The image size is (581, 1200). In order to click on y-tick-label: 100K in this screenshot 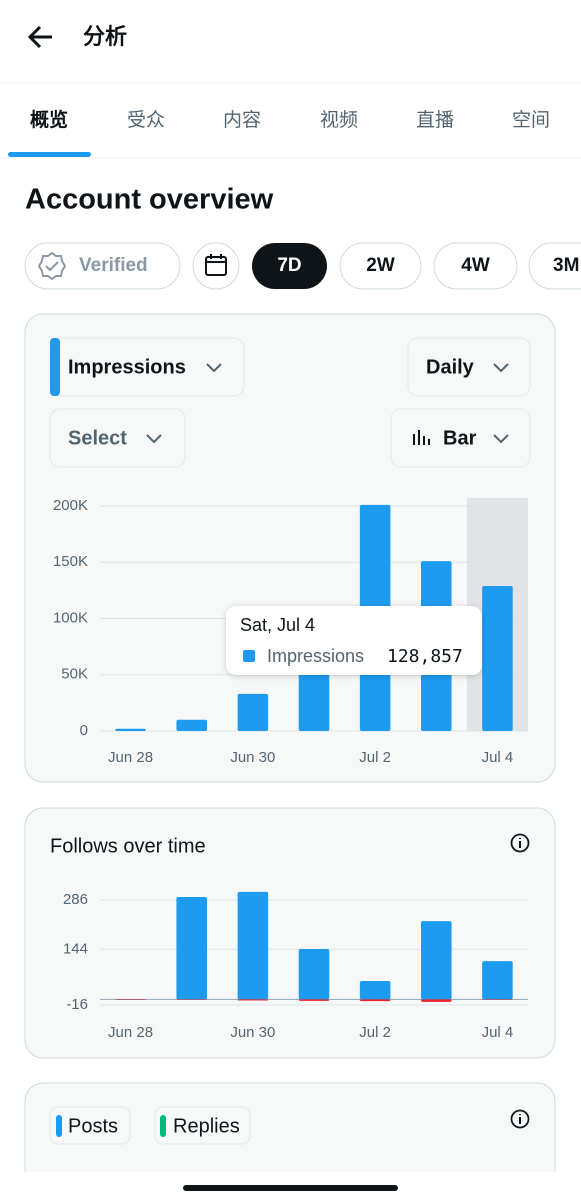, I will do `click(70, 617)`.